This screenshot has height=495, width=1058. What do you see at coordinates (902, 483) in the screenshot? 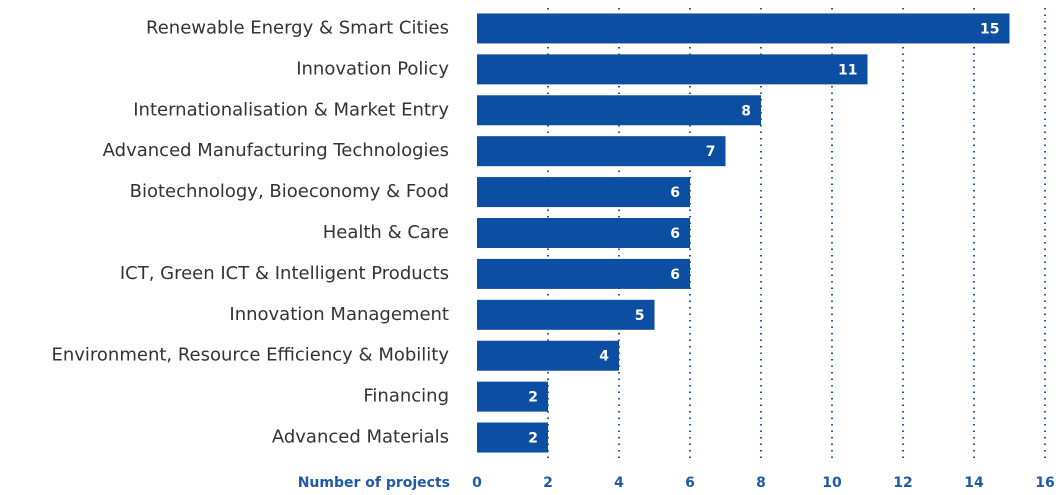
I see `x-tick-label: 12` at bounding box center [902, 483].